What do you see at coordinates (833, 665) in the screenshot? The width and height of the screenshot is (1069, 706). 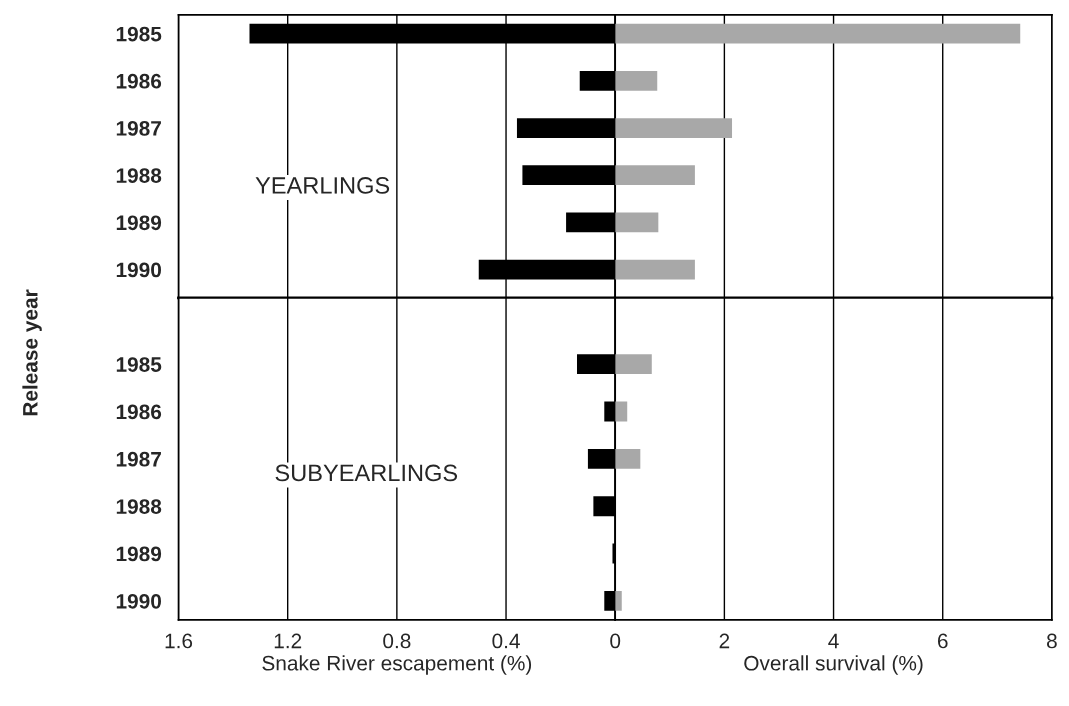 I see `x-axis-title: Overall survival (%)` at bounding box center [833, 665].